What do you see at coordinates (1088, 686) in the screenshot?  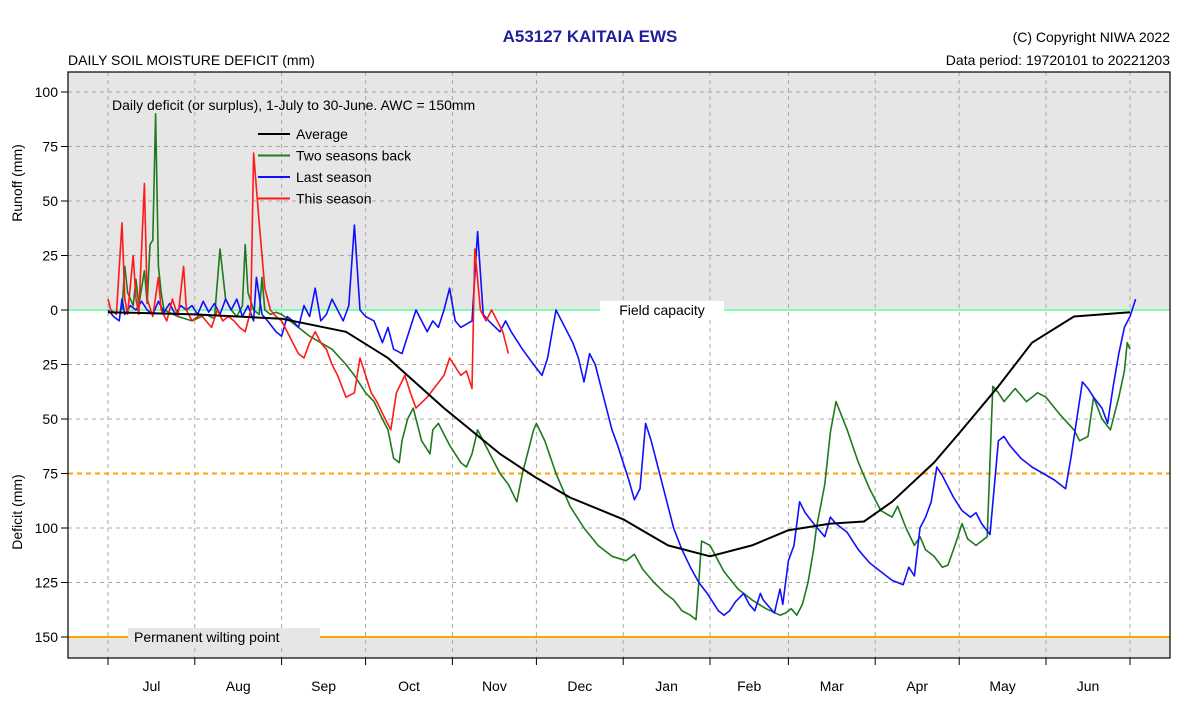 I see `x-tick-label-jun: Jun` at bounding box center [1088, 686].